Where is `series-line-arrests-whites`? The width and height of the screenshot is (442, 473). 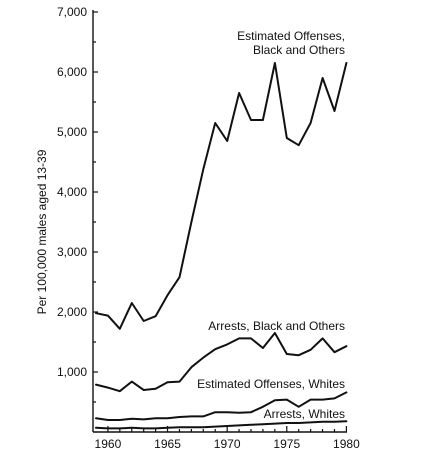 series-line-arrests-whites is located at coordinates (221, 425).